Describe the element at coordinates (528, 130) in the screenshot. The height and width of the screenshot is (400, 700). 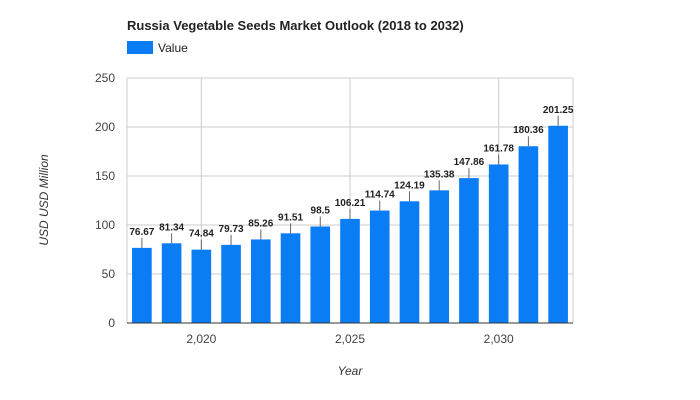
I see `data-label: 180.36` at that location.